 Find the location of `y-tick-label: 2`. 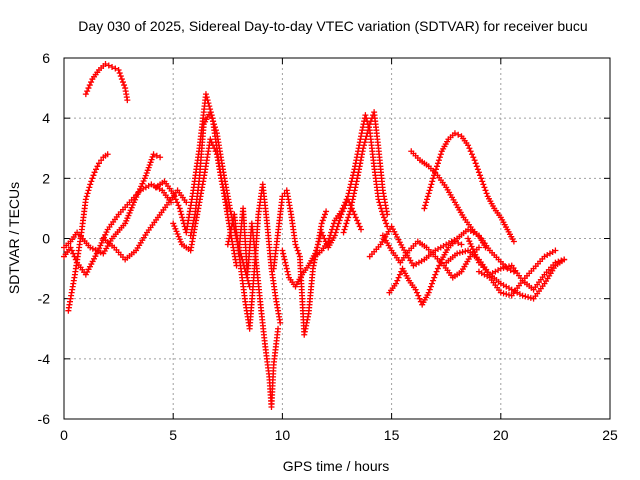

y-tick-label: 2 is located at coordinates (46, 178).